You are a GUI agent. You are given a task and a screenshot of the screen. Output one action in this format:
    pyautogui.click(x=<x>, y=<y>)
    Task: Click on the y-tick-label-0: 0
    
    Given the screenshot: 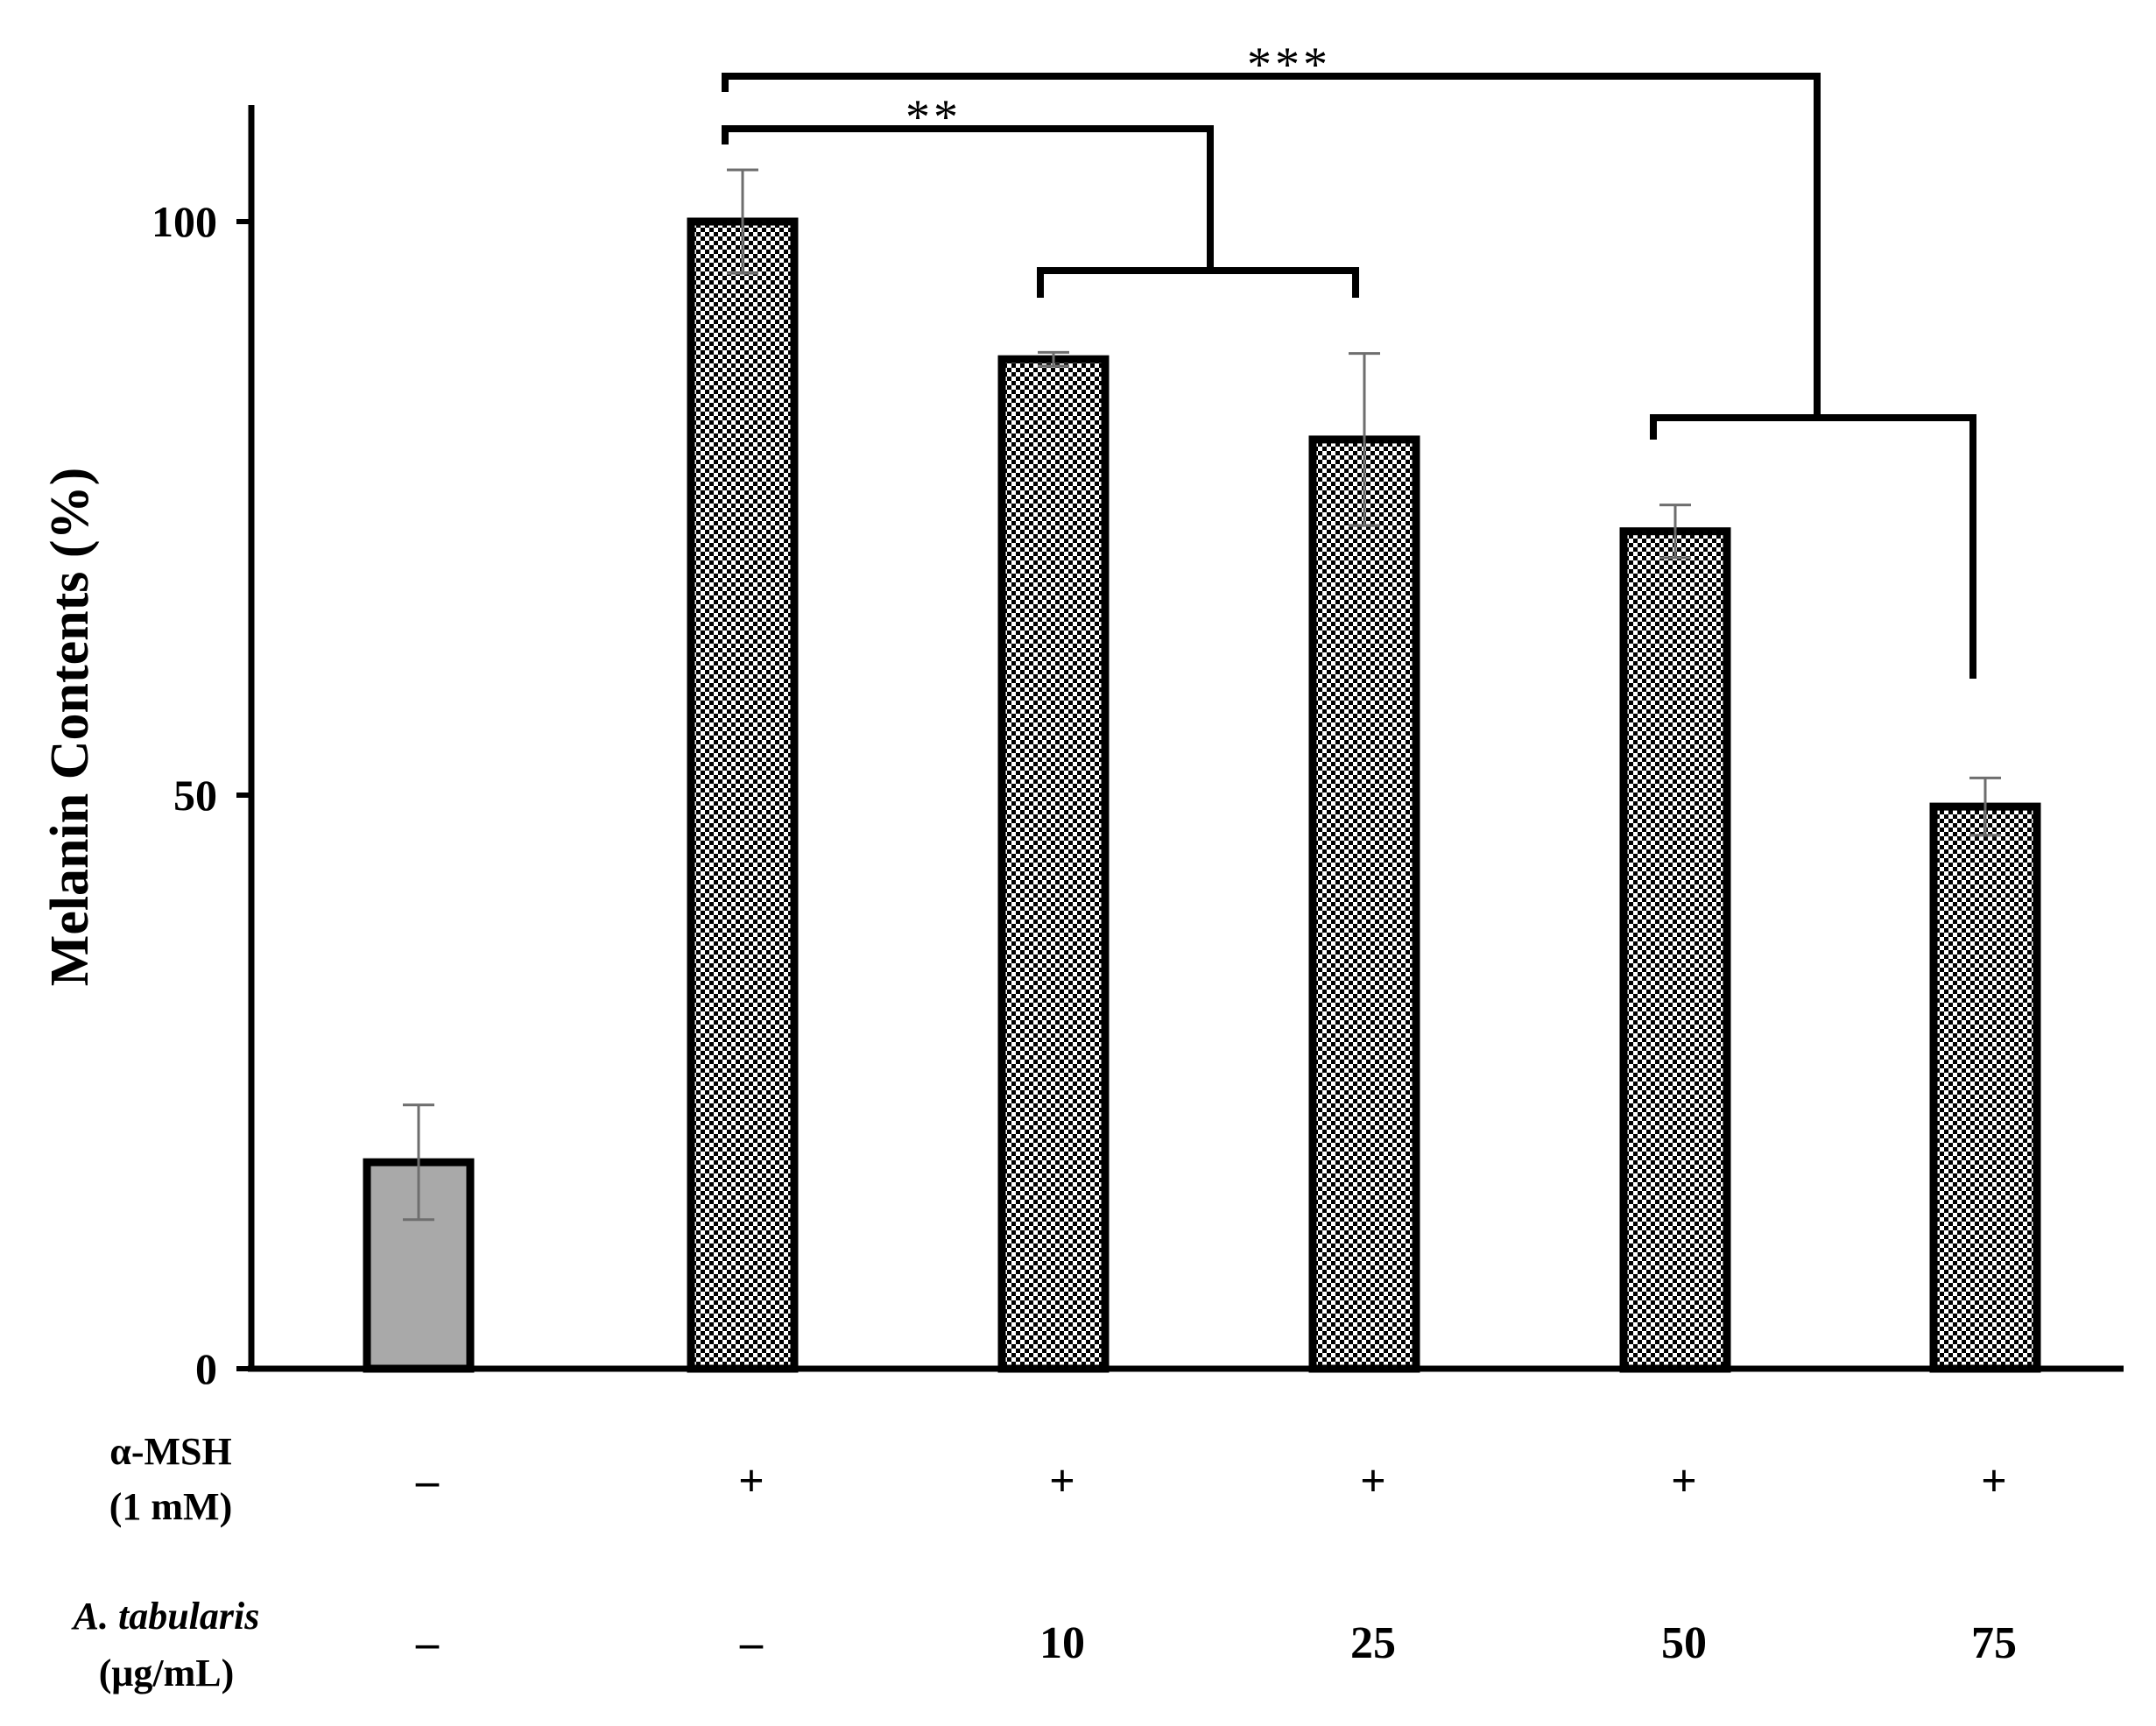 What is the action you would take?
    pyautogui.click(x=206, y=1368)
    